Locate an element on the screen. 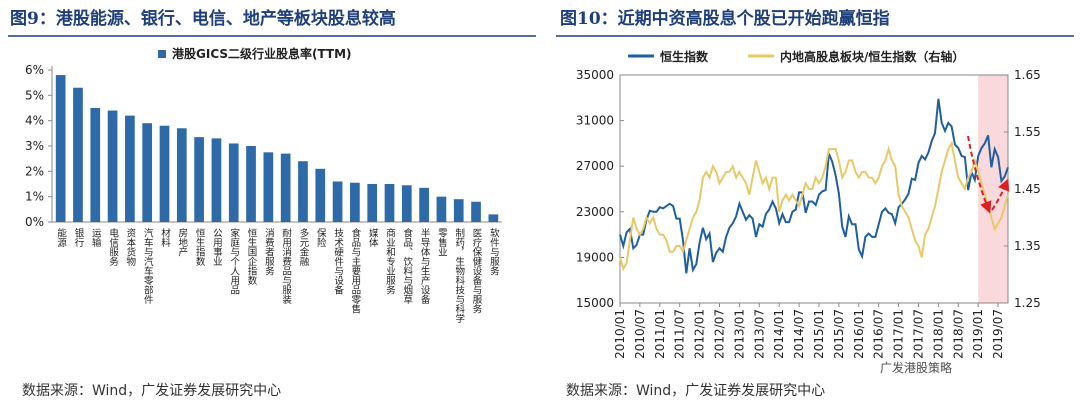 This screenshot has height=418, width=1080. x-tick-label: 2015/01 is located at coordinates (819, 334).